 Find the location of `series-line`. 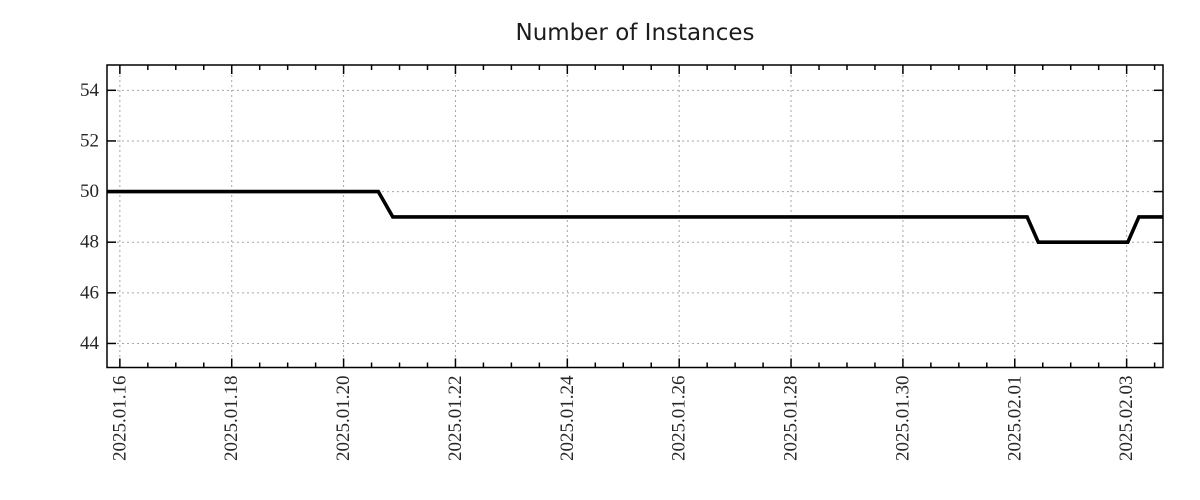

series-line is located at coordinates (635, 216).